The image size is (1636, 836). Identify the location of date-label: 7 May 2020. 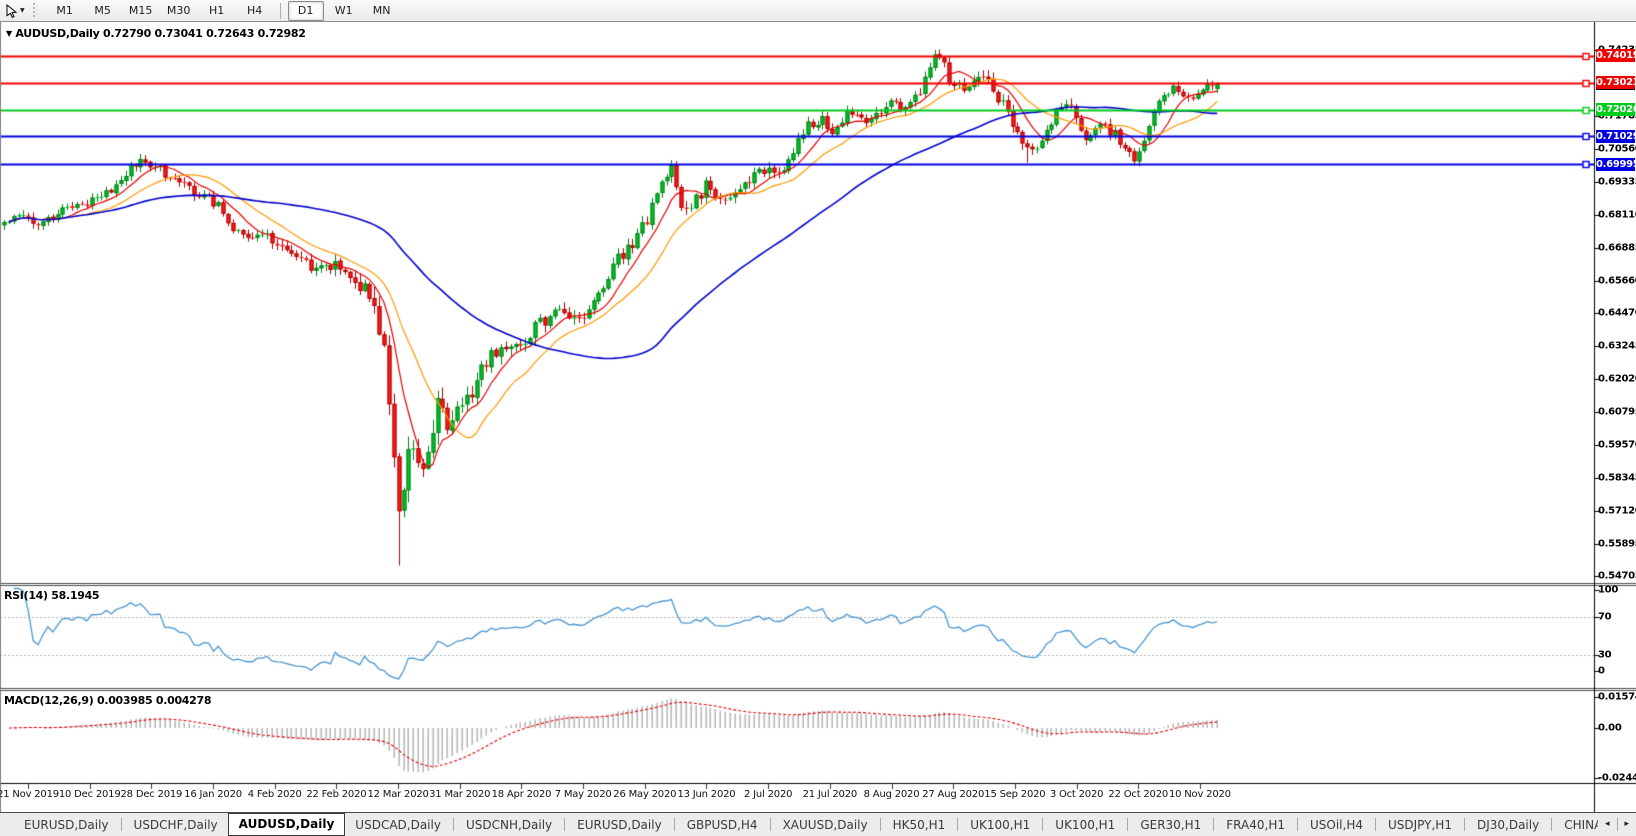
(583, 794).